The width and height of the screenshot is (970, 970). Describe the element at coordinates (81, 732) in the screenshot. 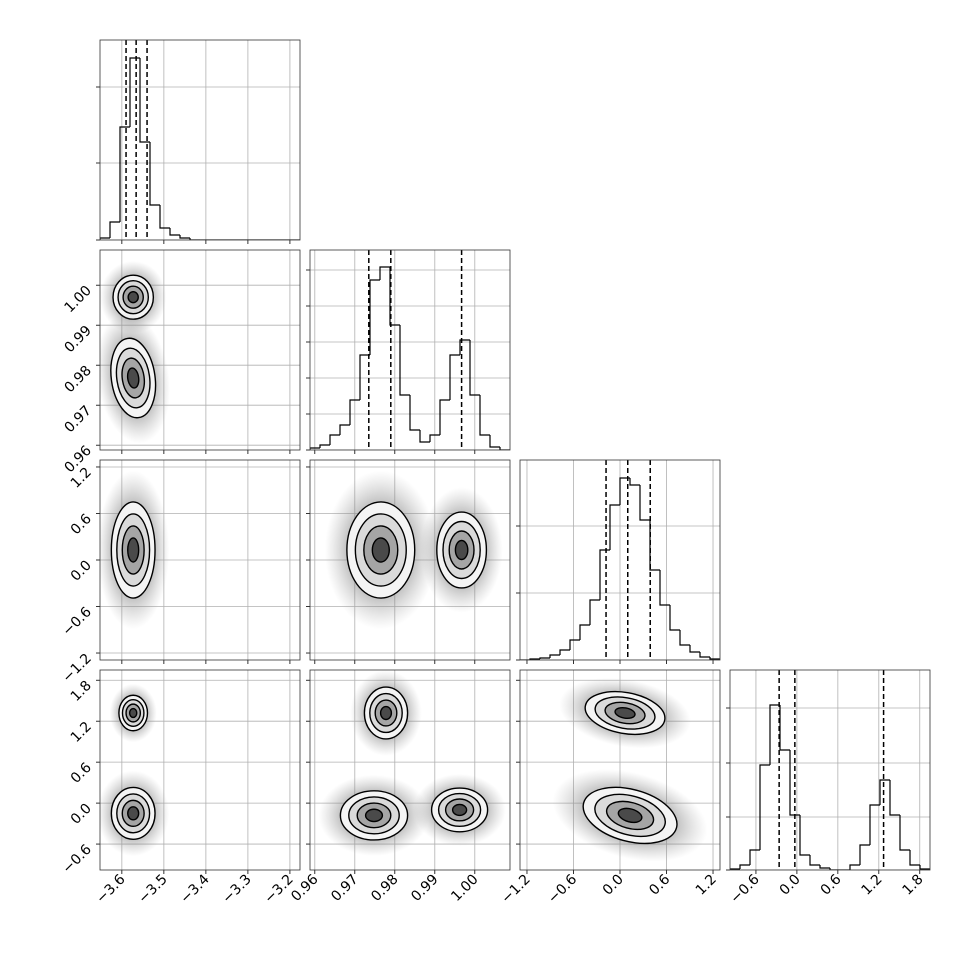

I see `y-tick-label: 1.2` at that location.